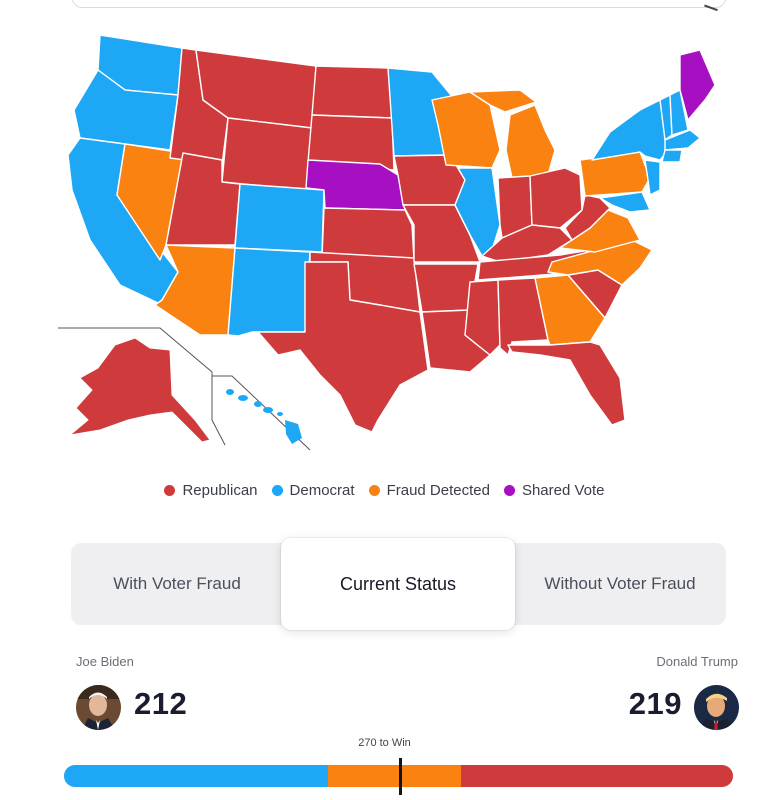 The height and width of the screenshot is (800, 769). Describe the element at coordinates (384, 743) in the screenshot. I see `win-threshold-label: 270 to Win` at that location.